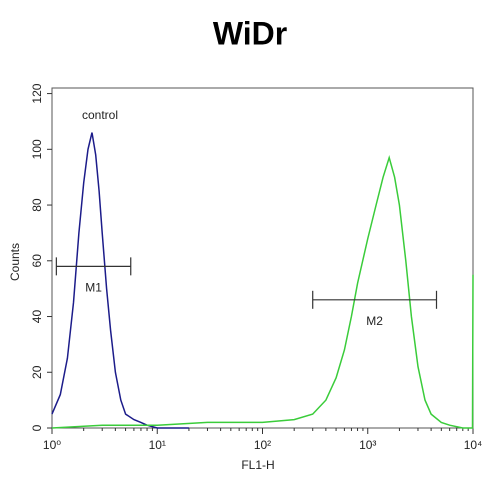 The height and width of the screenshot is (500, 500). Describe the element at coordinates (367, 445) in the screenshot. I see `x-tick-label: 10³` at that location.